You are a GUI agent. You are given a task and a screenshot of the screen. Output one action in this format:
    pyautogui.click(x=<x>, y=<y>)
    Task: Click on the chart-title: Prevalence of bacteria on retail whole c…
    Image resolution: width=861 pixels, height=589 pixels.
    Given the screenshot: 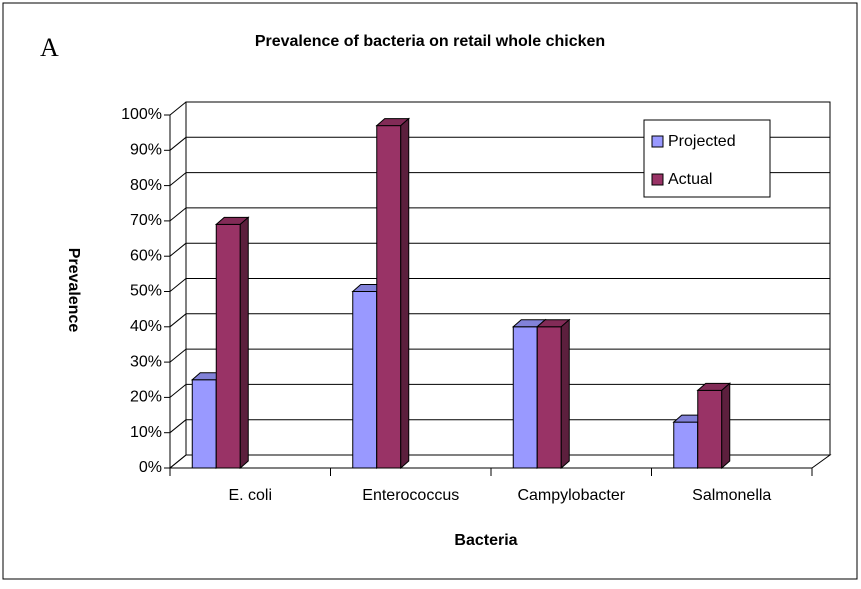 What is the action you would take?
    pyautogui.click(x=430, y=41)
    